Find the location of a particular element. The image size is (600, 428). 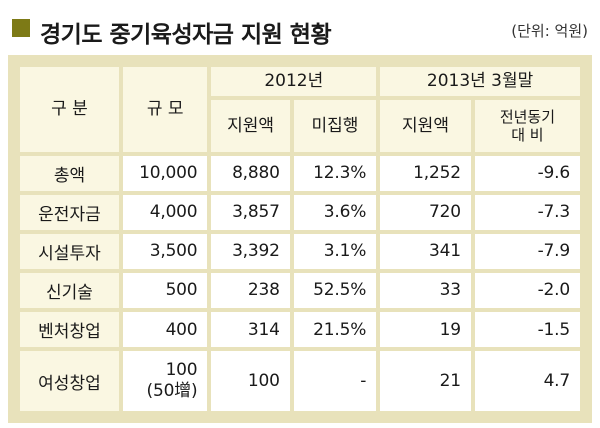

unit-label: (단위: 억원) is located at coordinates (549, 31).